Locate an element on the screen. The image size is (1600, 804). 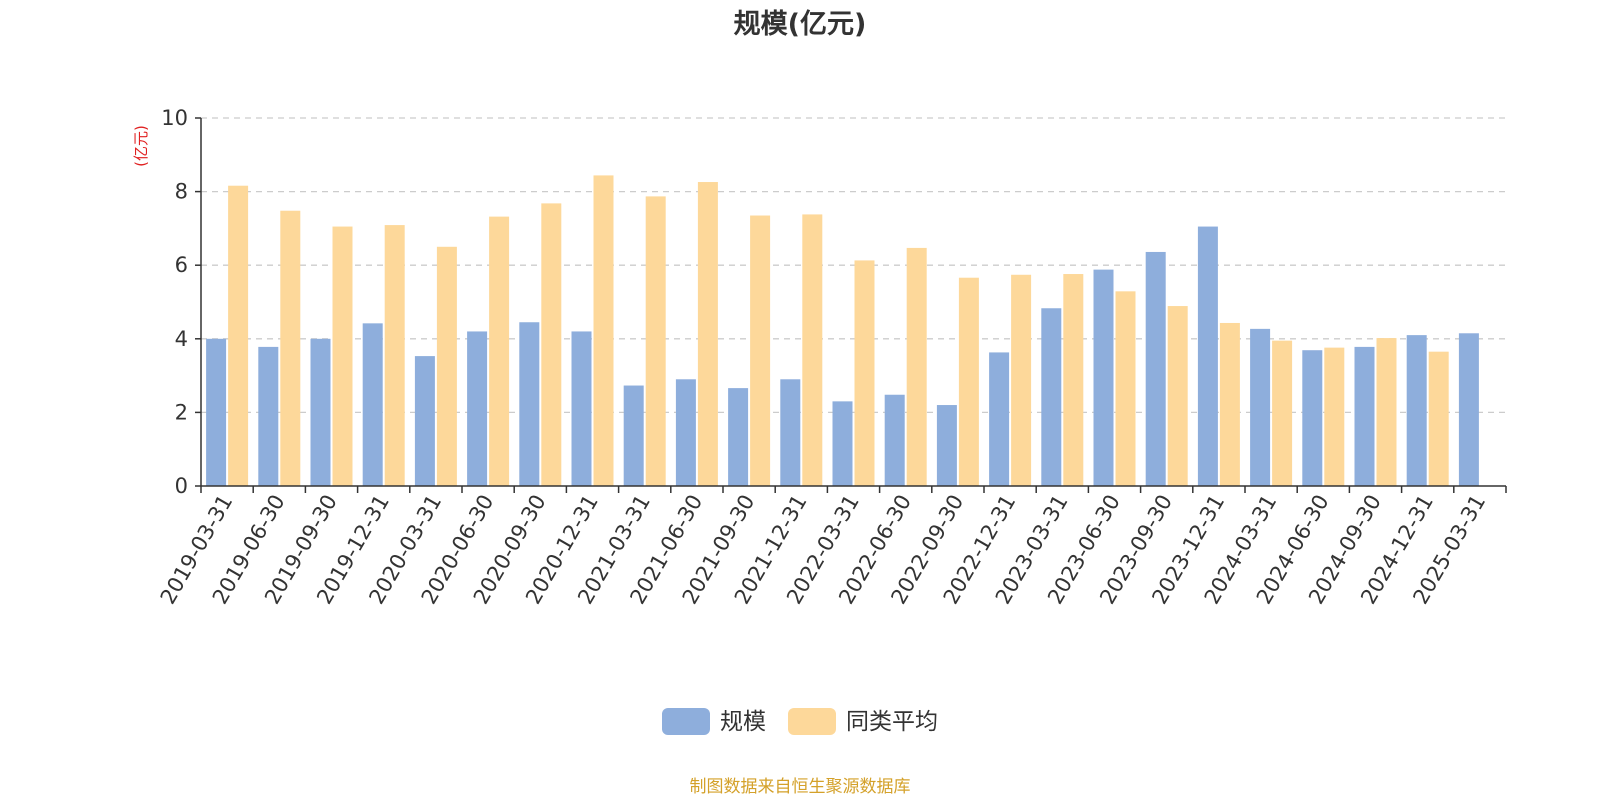
y-tick-label: 6 is located at coordinates (181, 265).